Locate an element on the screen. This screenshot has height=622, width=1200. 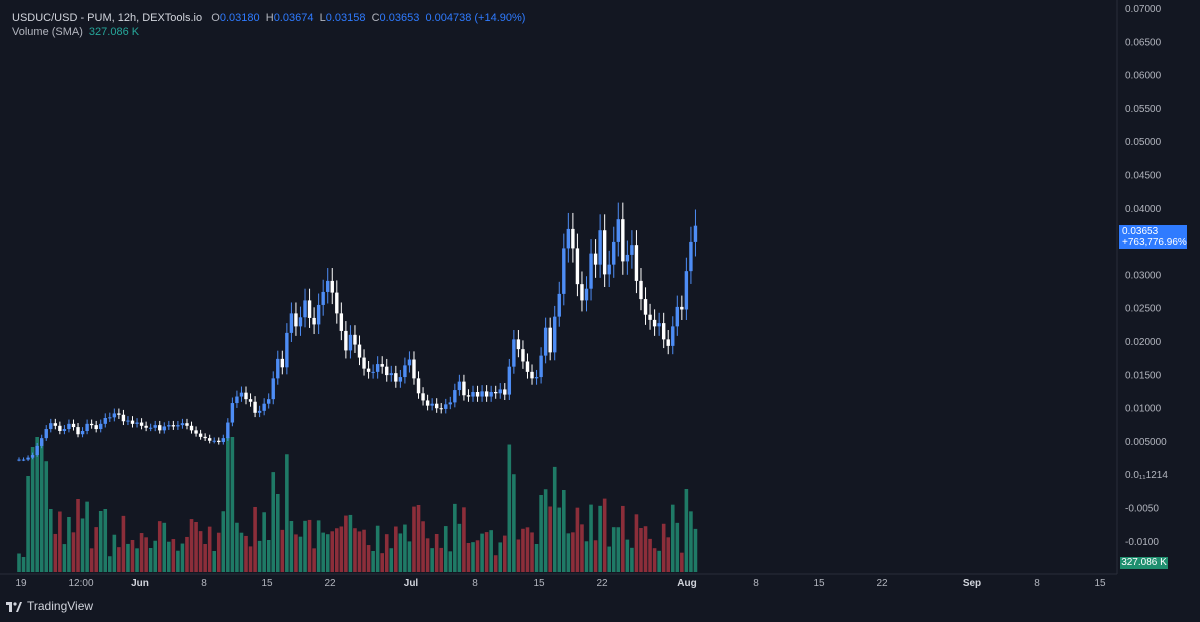
high-value: 0.03674 is located at coordinates (293, 18).